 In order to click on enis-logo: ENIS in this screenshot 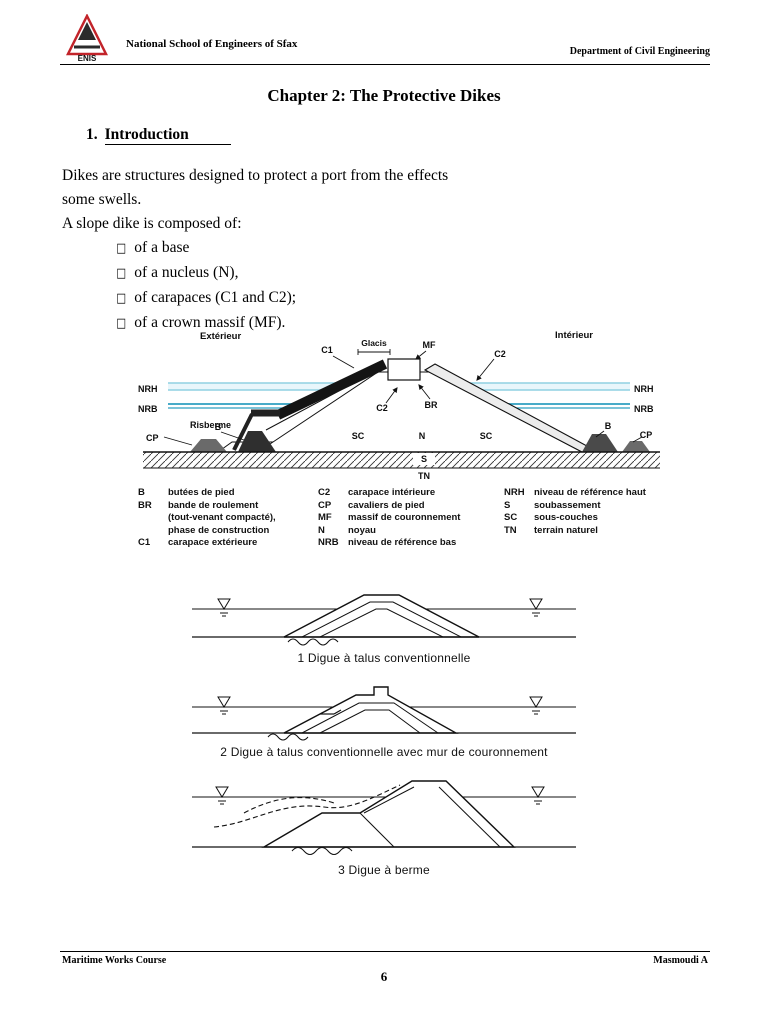, I will do `click(87, 38)`.